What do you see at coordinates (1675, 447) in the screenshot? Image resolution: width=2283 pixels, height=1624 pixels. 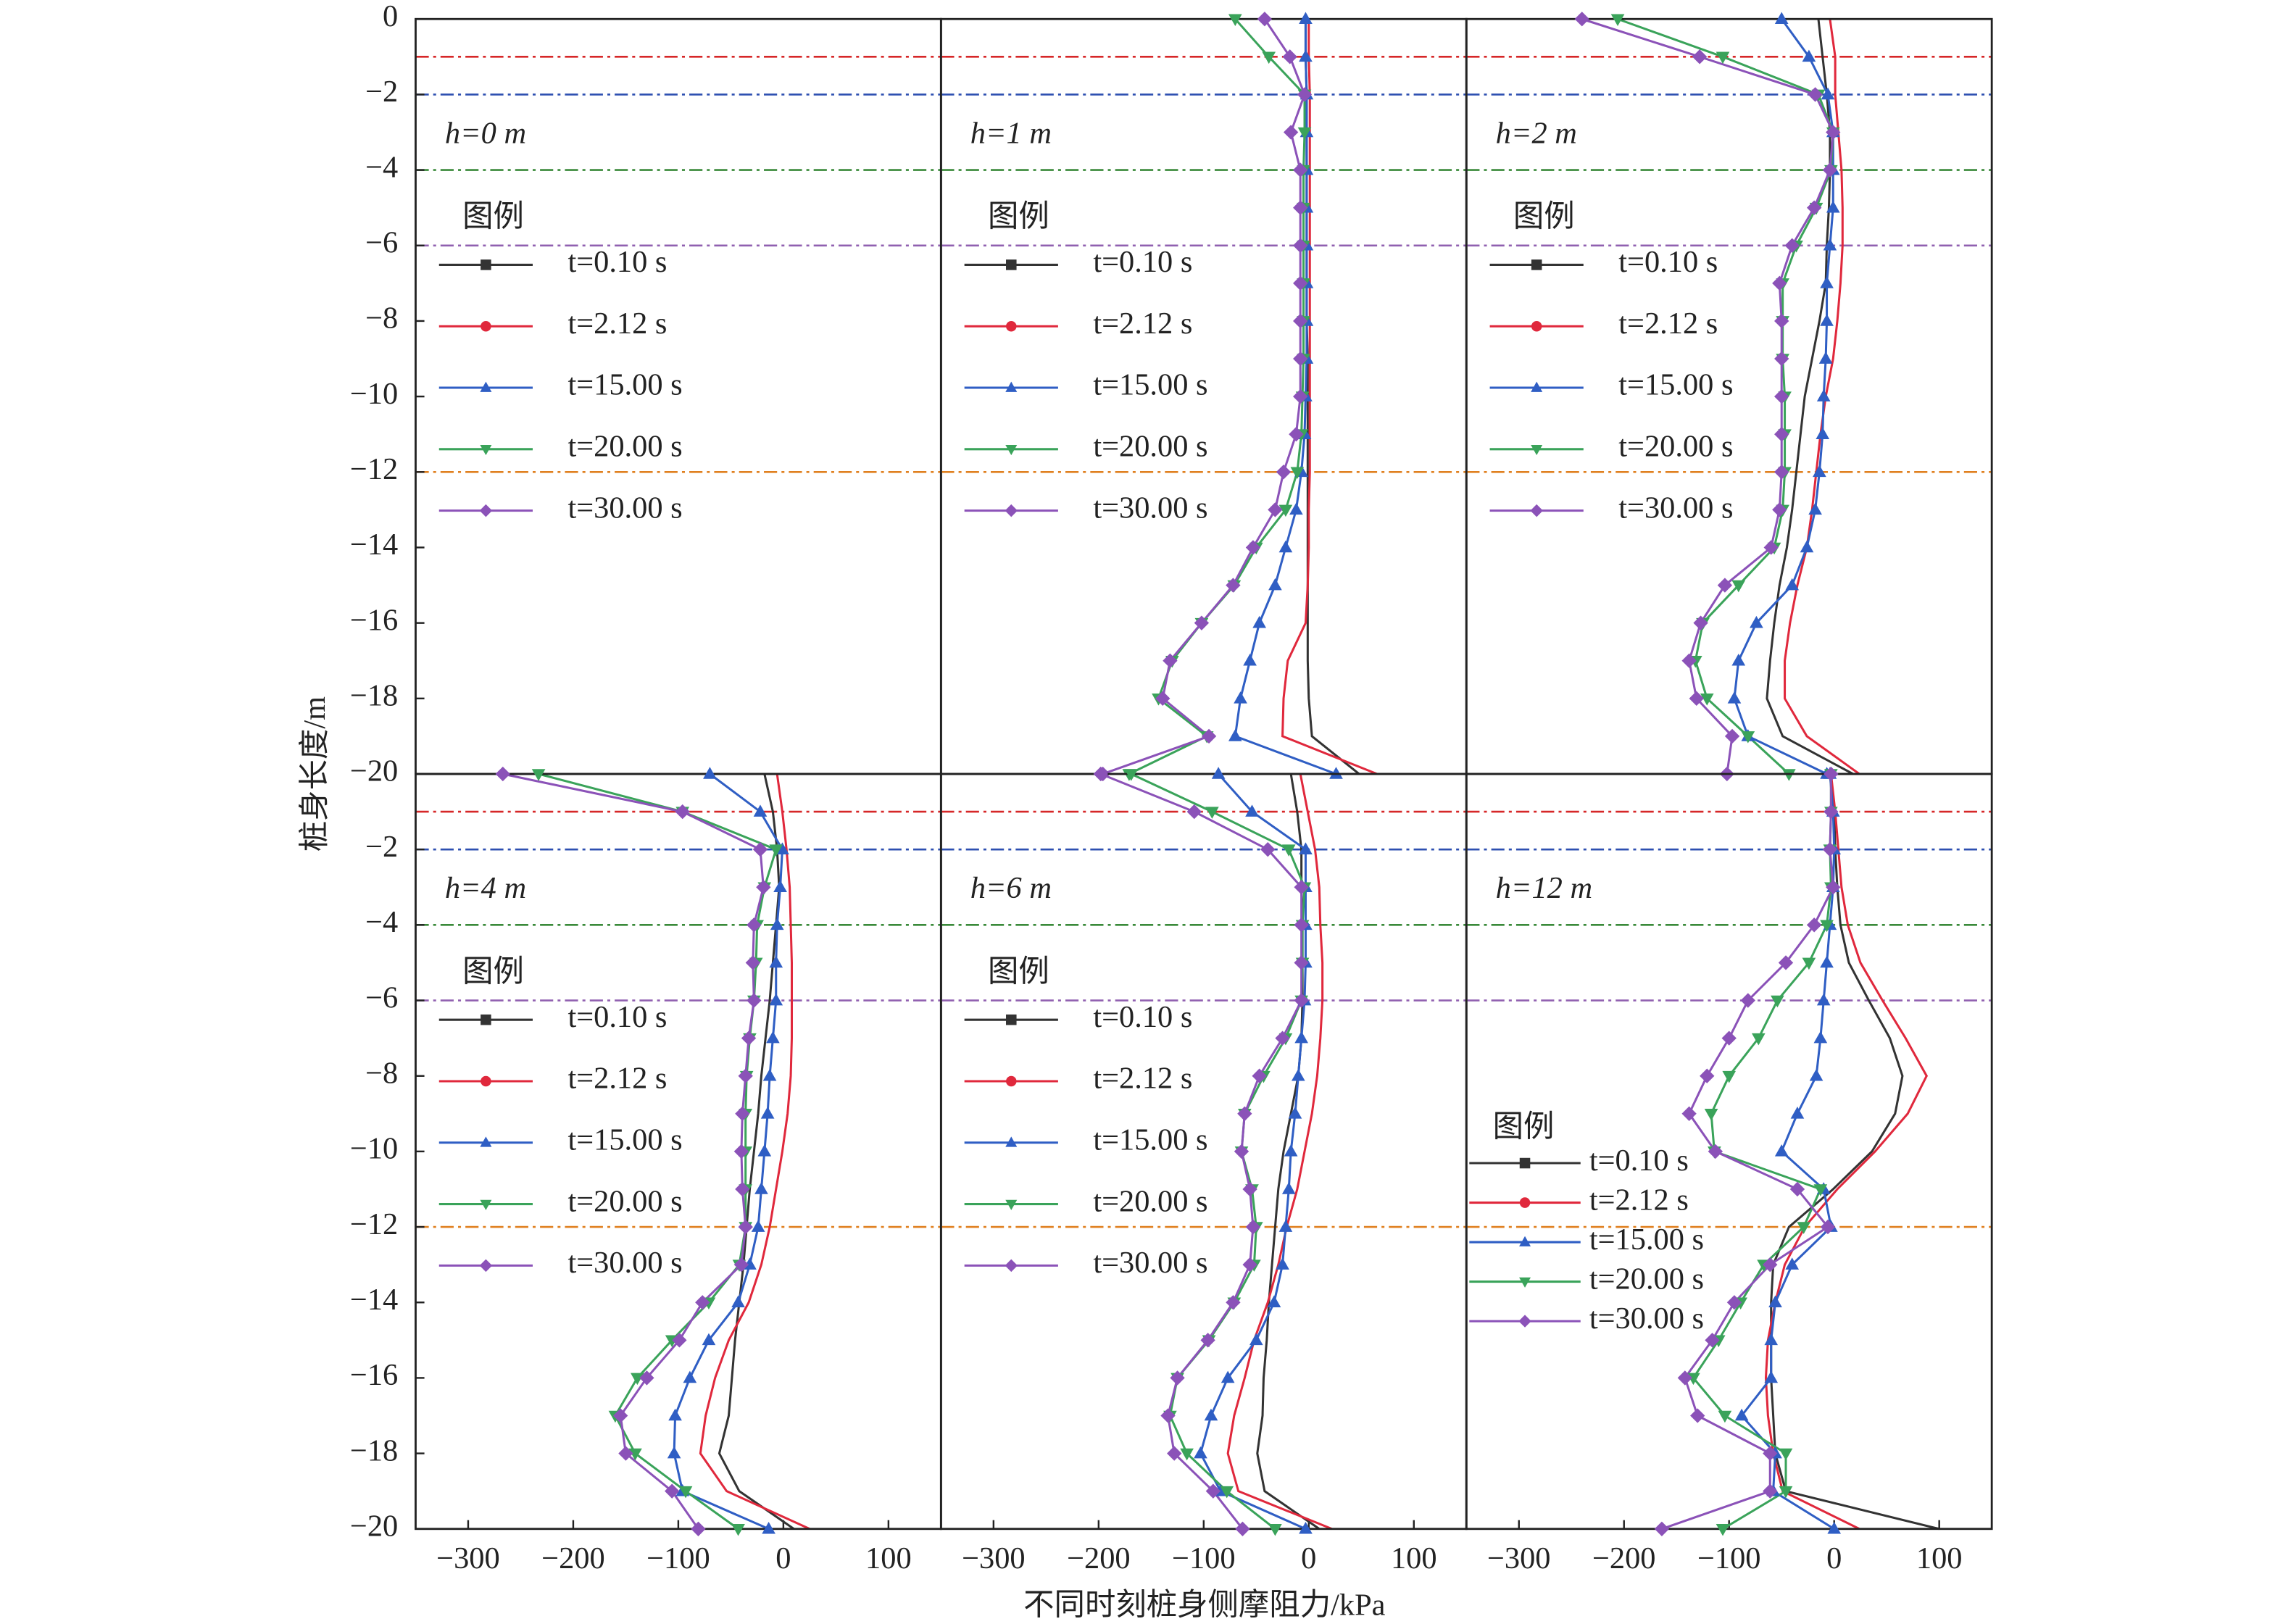 I see `legend-label: t=20.00 s` at bounding box center [1675, 447].